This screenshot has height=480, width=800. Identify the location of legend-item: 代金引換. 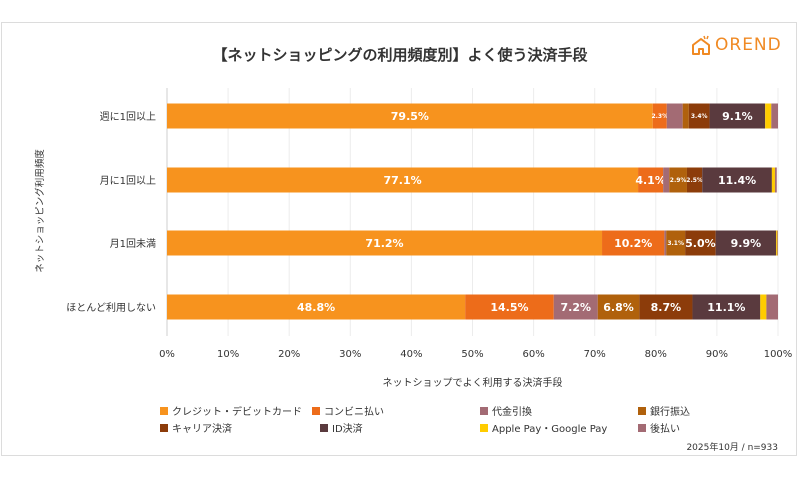
(506, 410).